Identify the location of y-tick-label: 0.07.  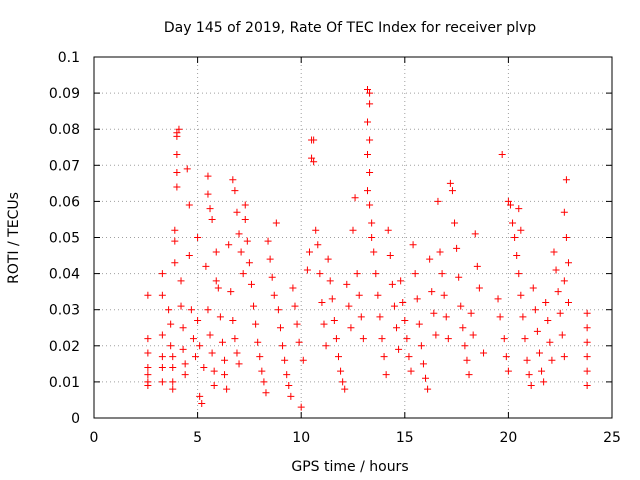
(64, 166).